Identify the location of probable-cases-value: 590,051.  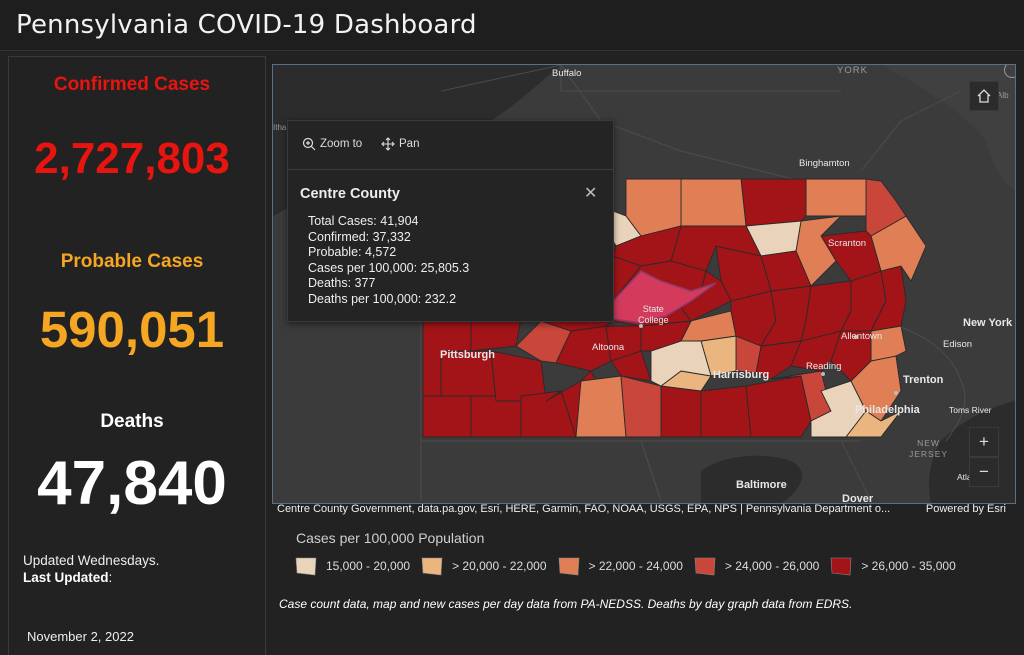
(132, 329).